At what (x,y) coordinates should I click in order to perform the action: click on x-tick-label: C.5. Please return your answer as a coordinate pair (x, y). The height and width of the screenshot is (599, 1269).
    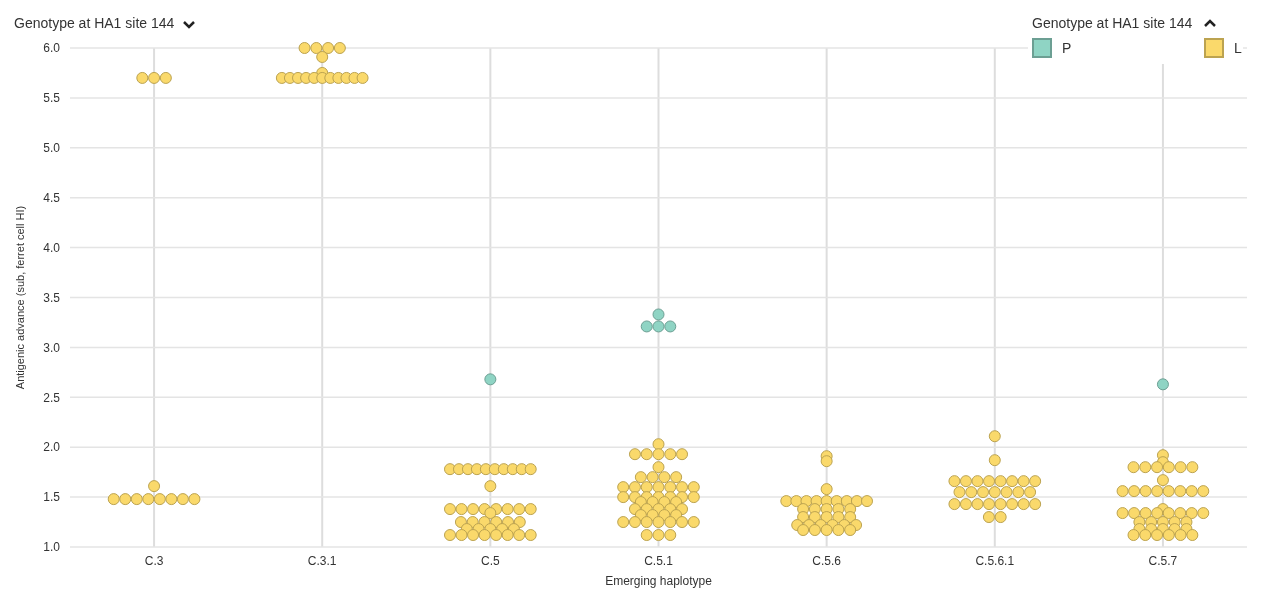
    Looking at the image, I should click on (491, 561).